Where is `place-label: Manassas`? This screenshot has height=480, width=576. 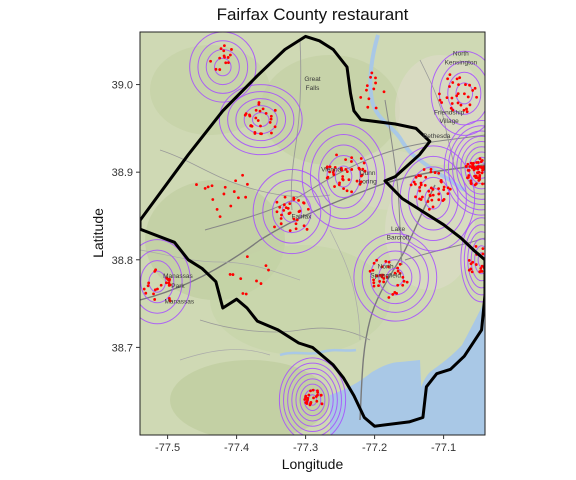 place-label: Manassas is located at coordinates (178, 276).